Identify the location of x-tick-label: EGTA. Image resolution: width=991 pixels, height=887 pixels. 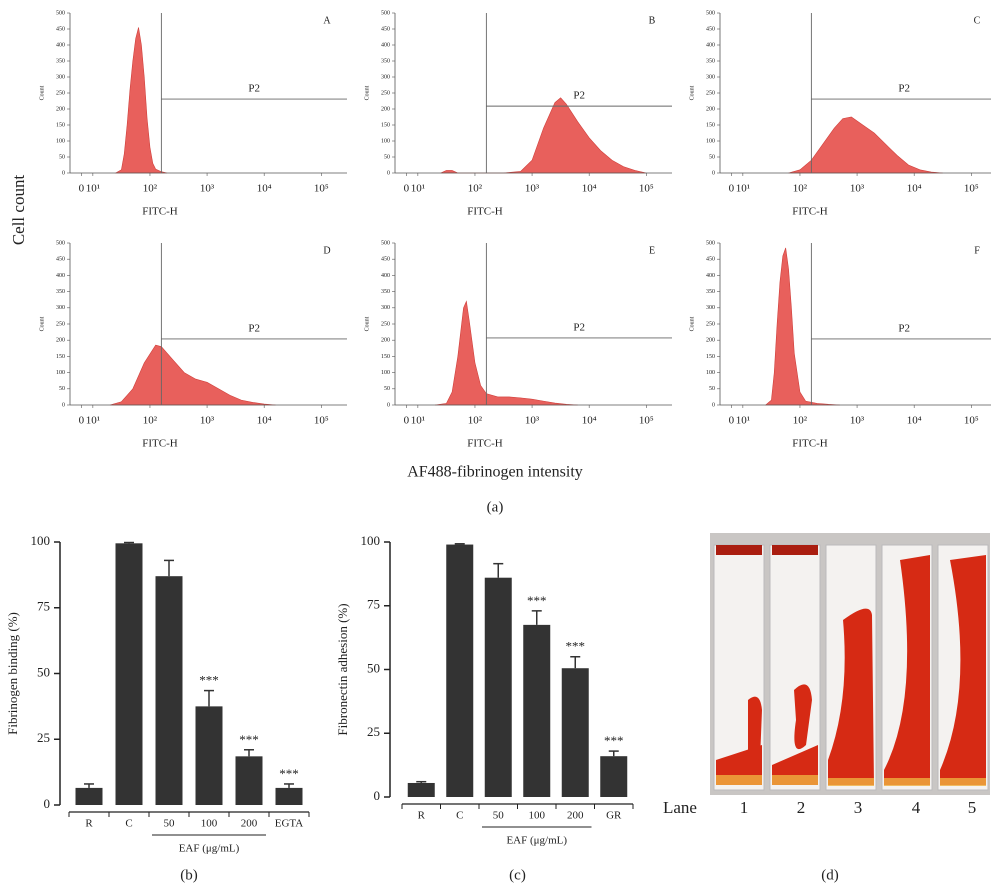
(289, 824).